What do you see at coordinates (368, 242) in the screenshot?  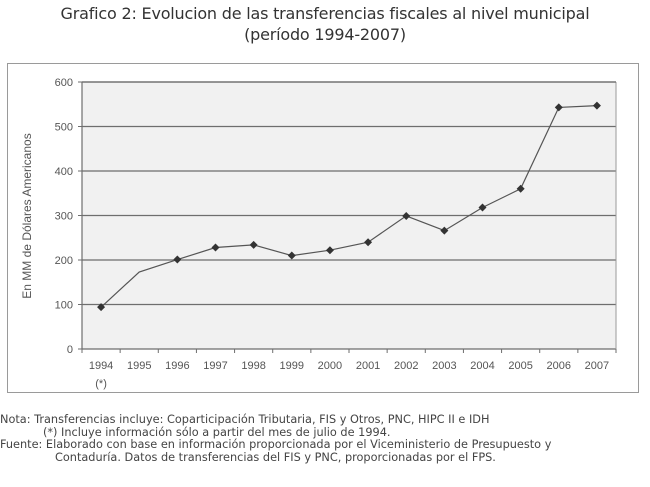 I see `data-point-2001` at bounding box center [368, 242].